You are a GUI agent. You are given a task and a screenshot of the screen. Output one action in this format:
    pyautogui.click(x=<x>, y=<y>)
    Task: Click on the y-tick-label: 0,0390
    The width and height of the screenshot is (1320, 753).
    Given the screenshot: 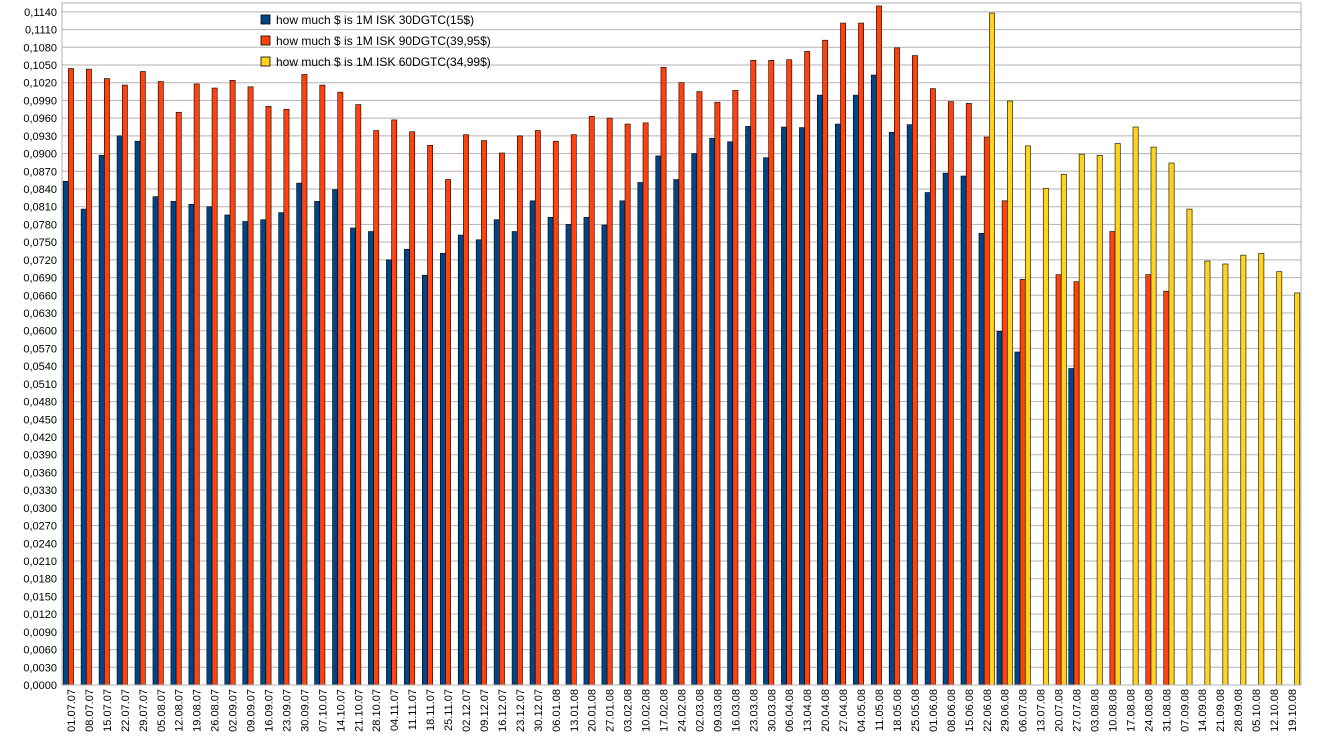 What is the action you would take?
    pyautogui.click(x=40, y=456)
    